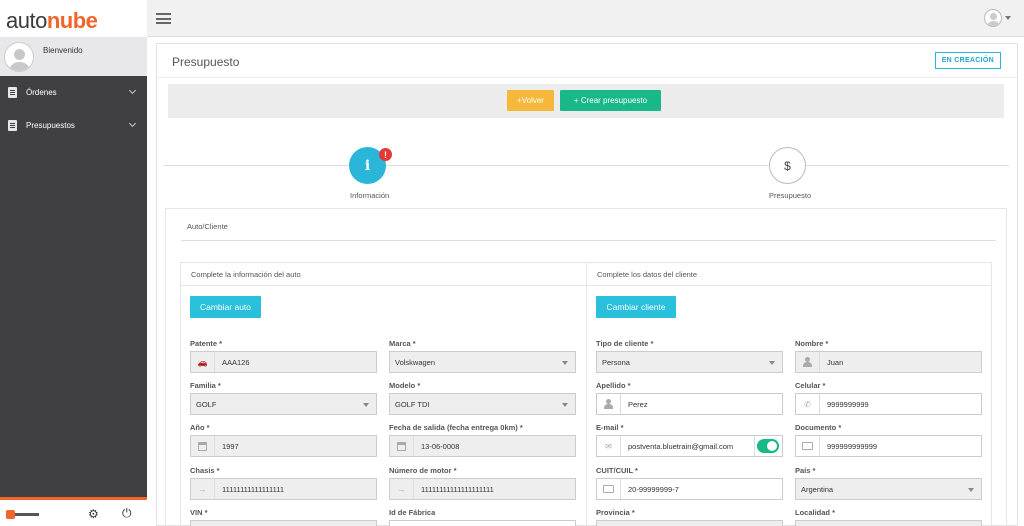 The height and width of the screenshot is (526, 1024). Describe the element at coordinates (613, 385) in the screenshot. I see `apellido-label: Apellido *` at that location.